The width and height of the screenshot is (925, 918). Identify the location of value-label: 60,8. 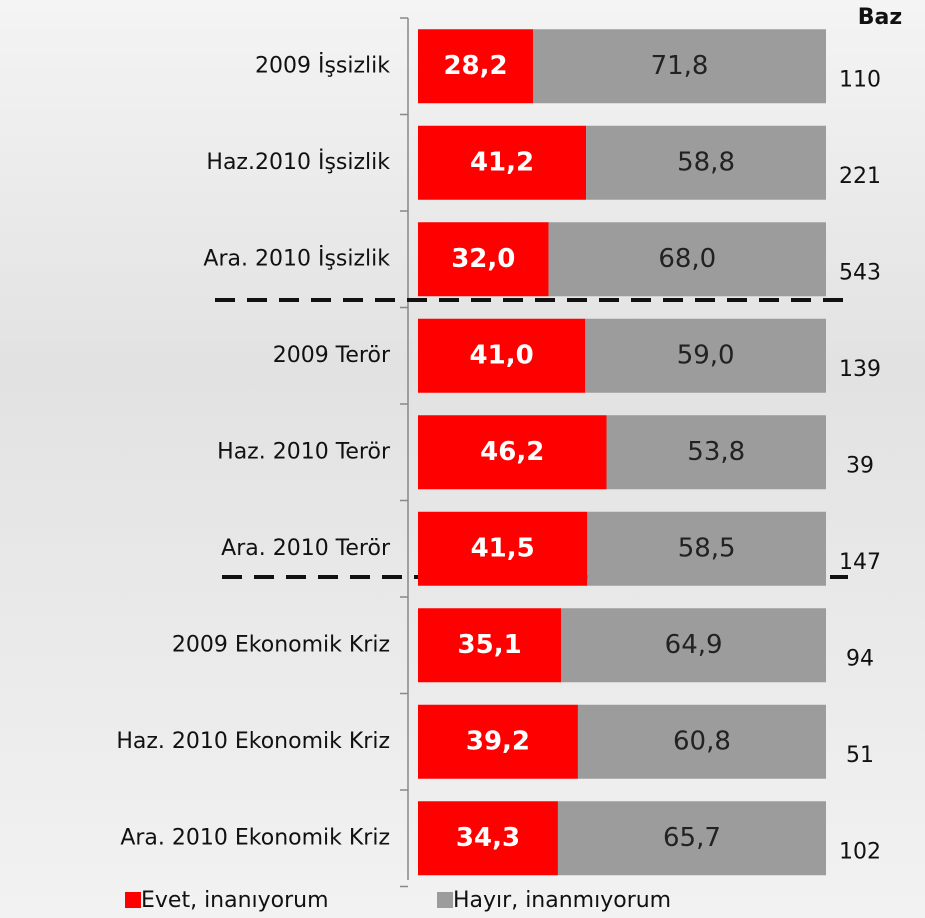
(702, 741).